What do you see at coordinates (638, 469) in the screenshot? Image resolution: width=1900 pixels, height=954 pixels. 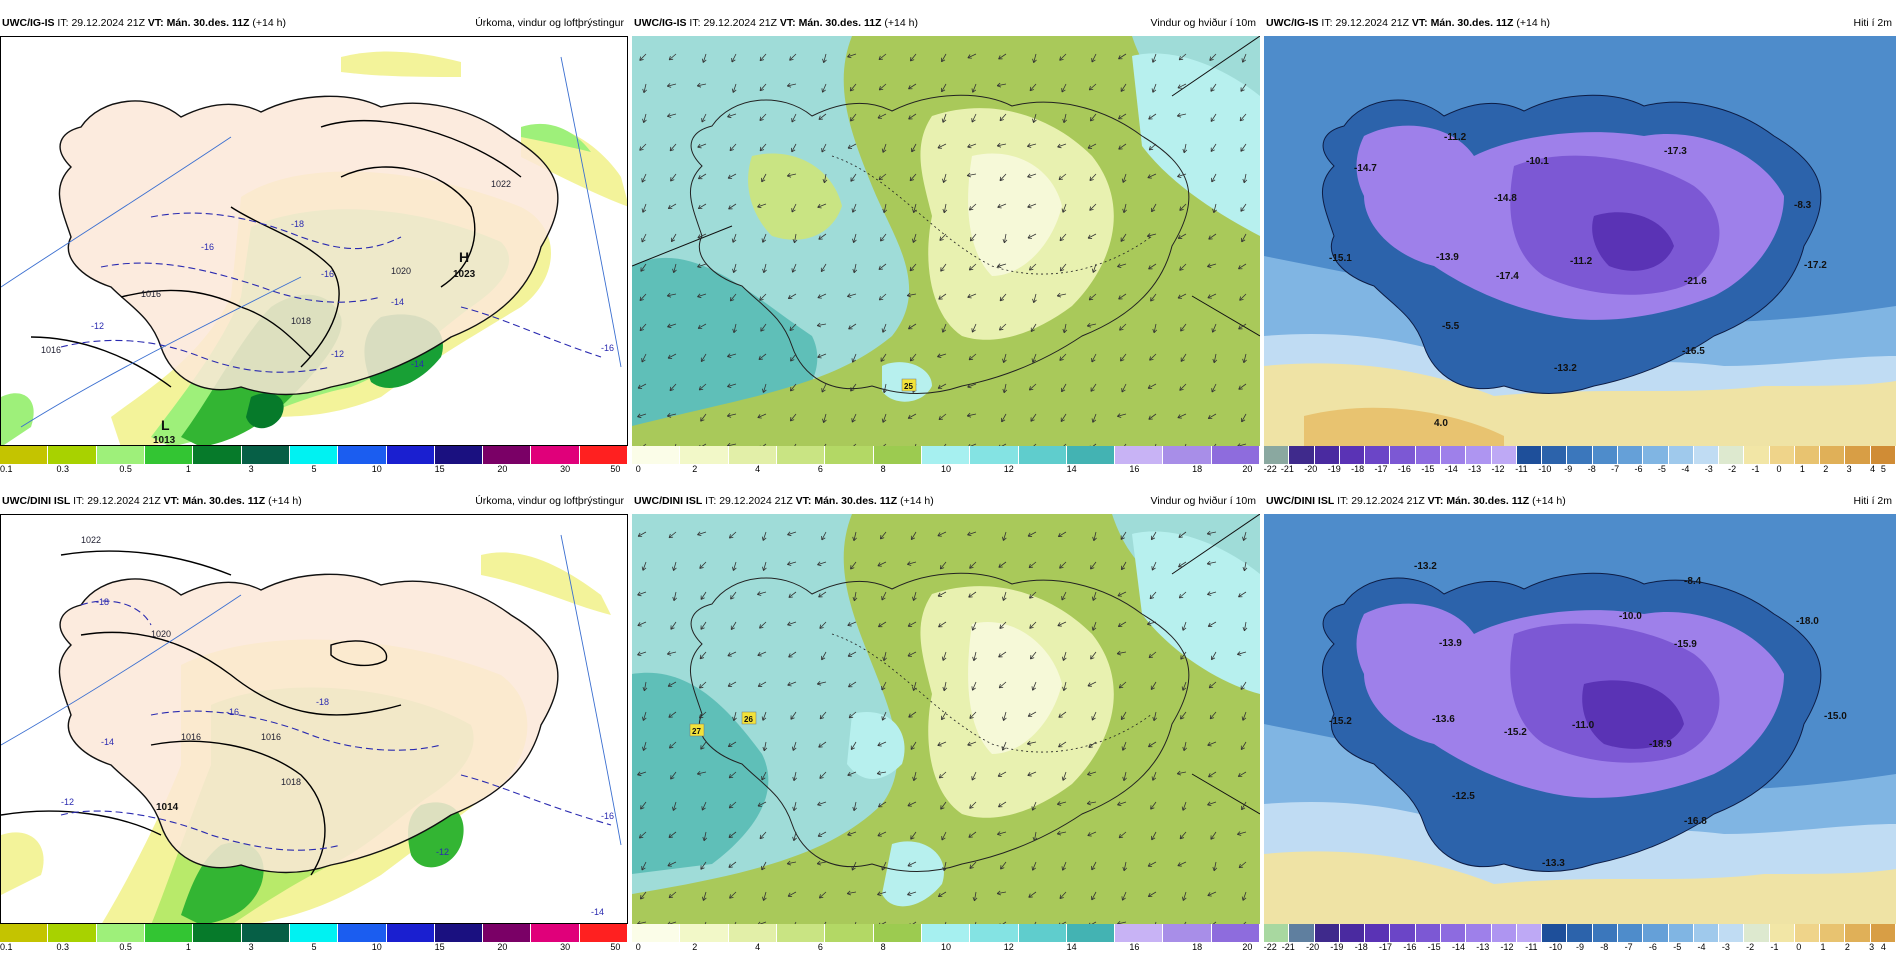 I see `colorbar-tick-label: 0` at bounding box center [638, 469].